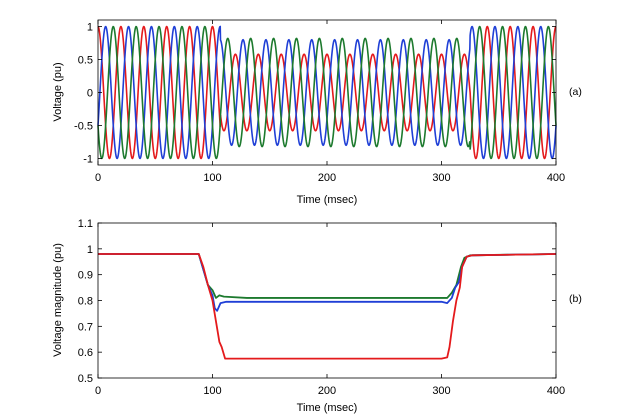  Describe the element at coordinates (327, 178) in the screenshot. I see `panel-a-xtick-label: 200` at that location.